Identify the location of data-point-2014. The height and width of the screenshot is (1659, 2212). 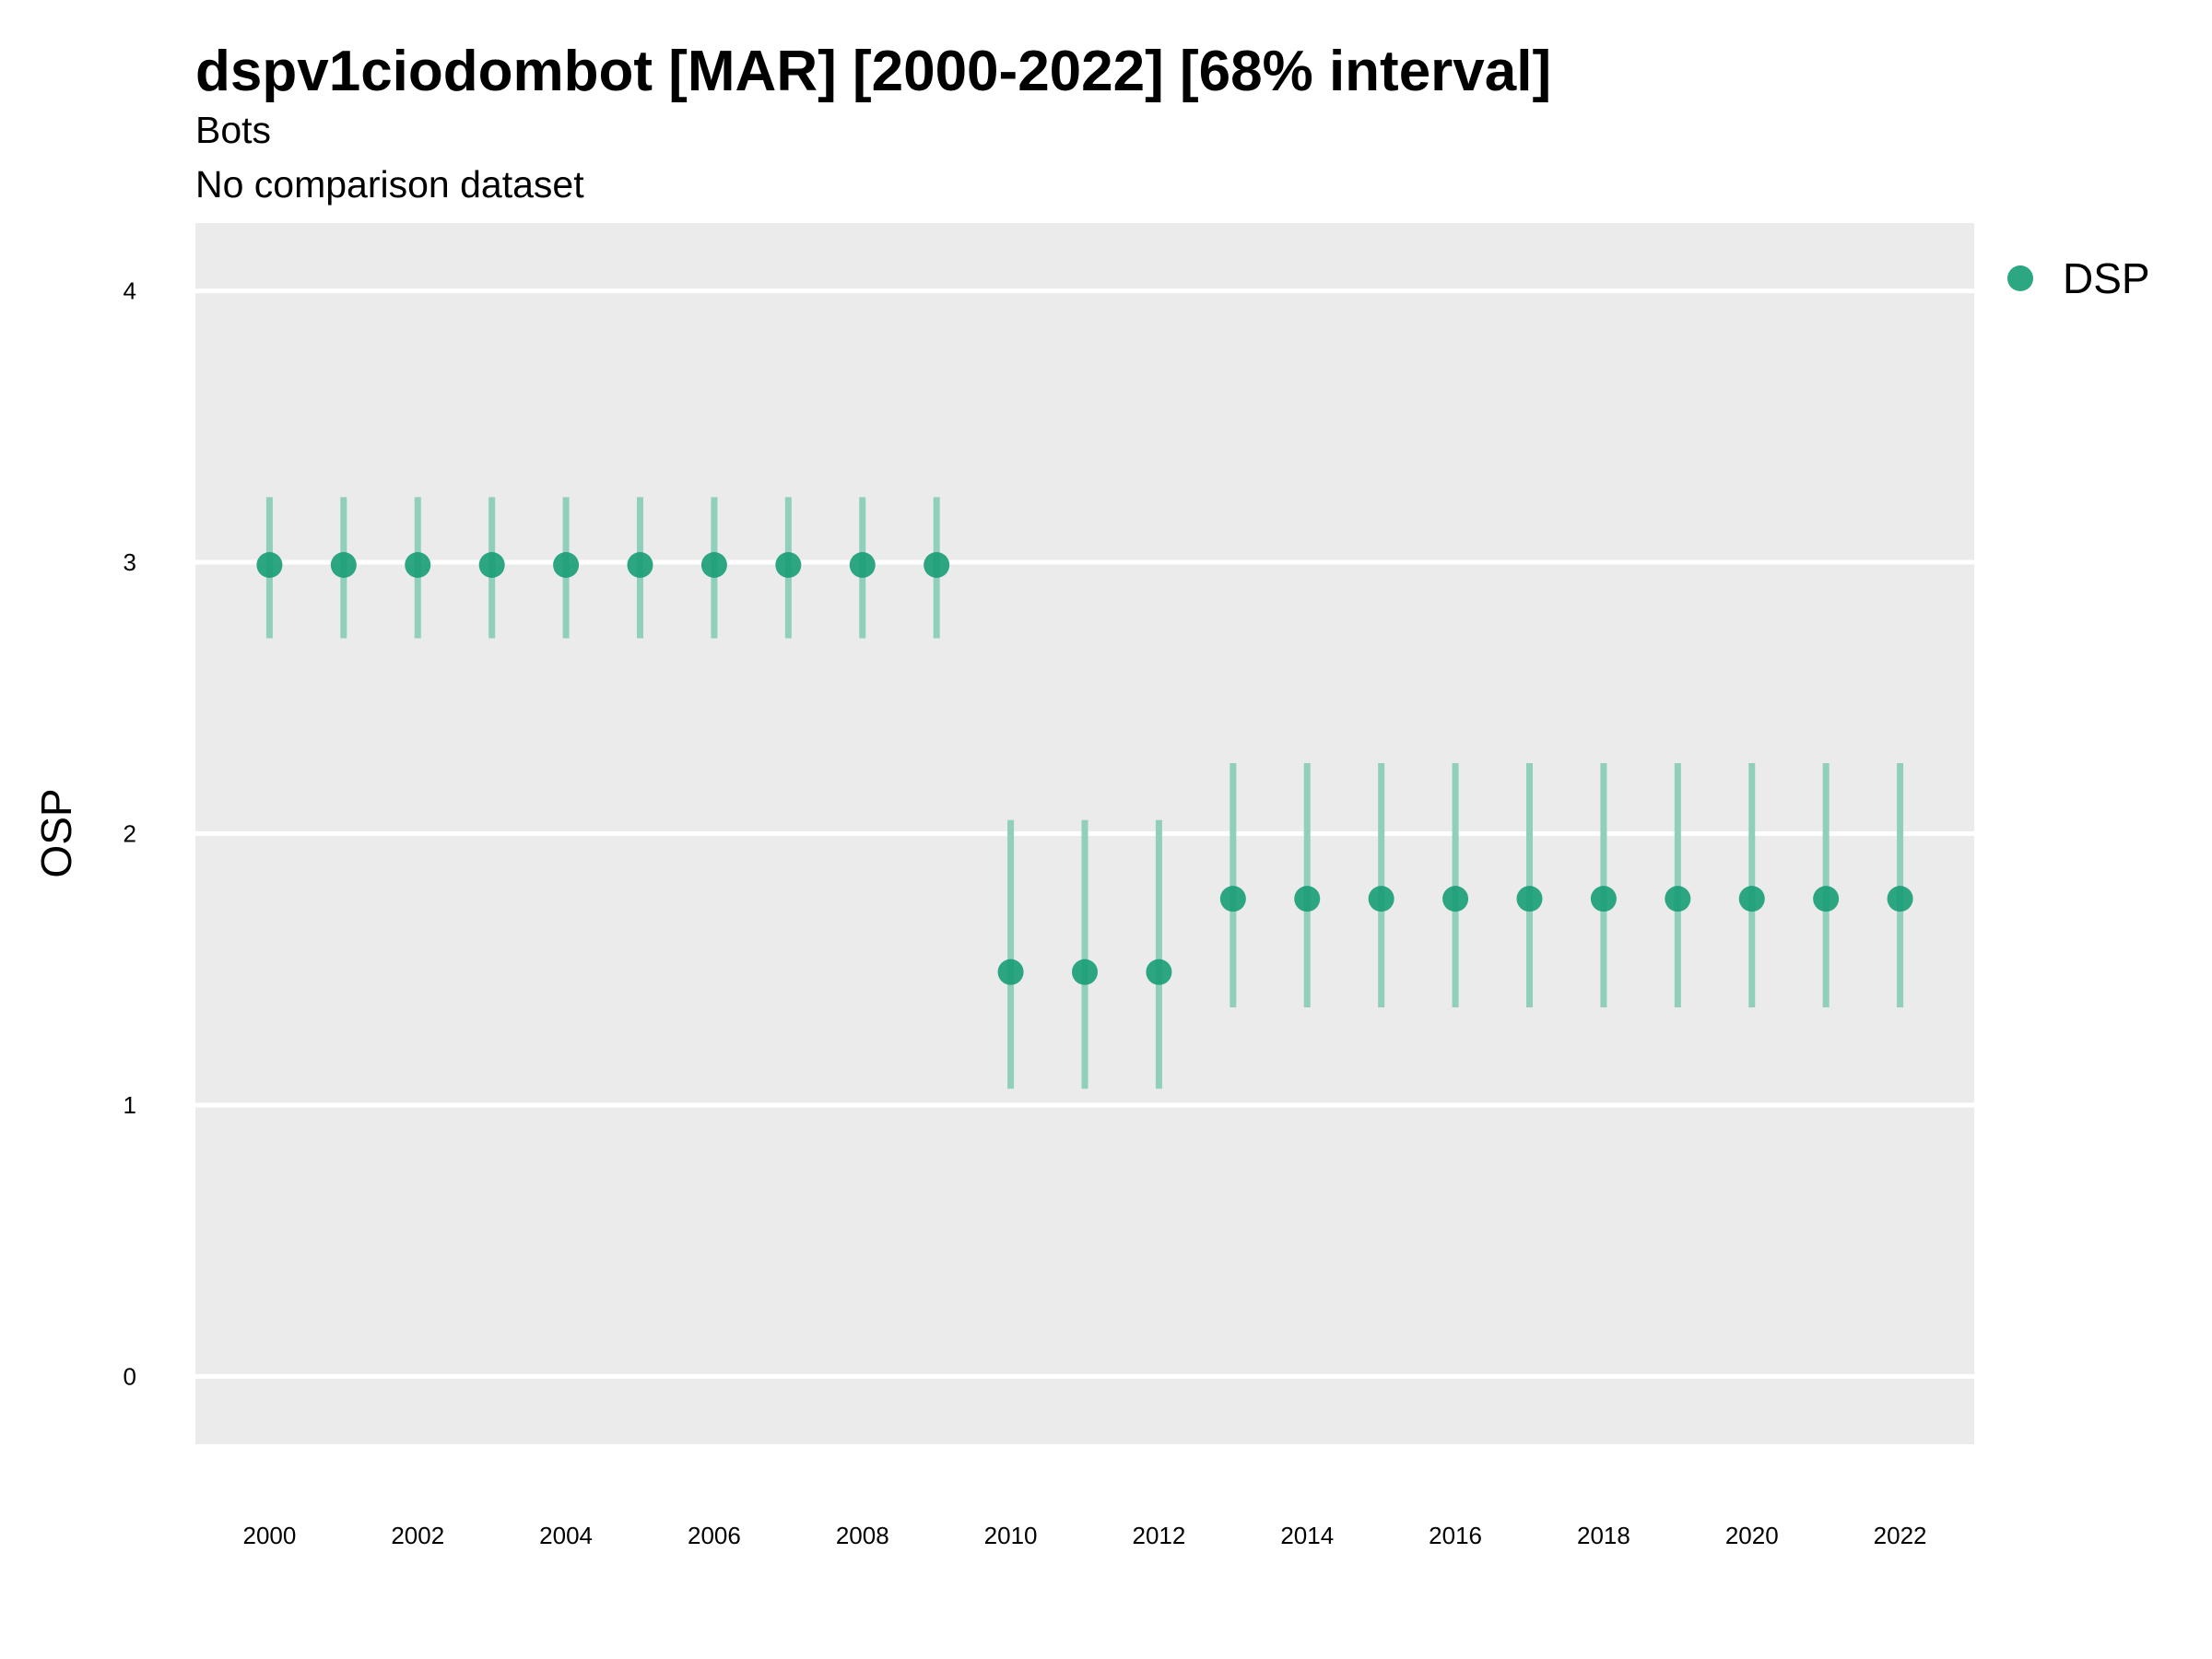
(1307, 899).